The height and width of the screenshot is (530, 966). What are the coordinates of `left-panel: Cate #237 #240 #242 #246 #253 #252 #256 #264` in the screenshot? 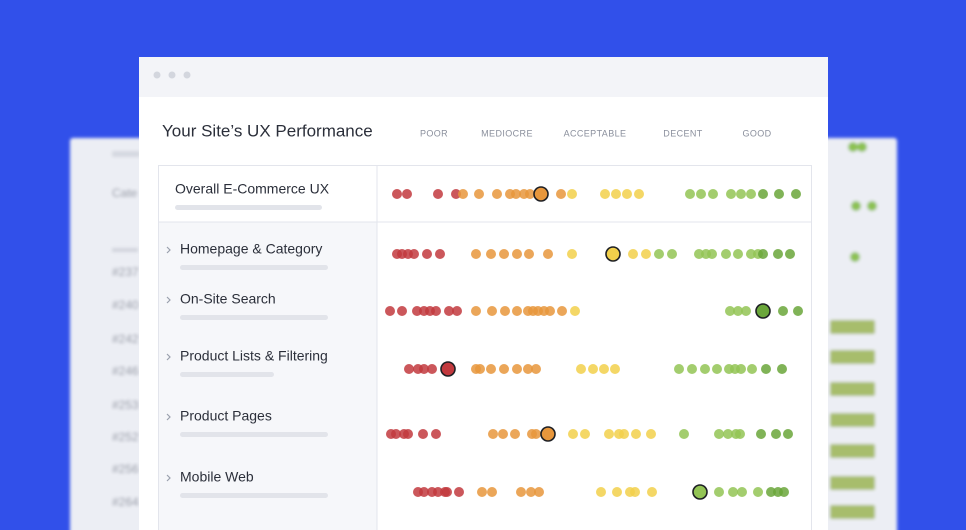 It's located at (110, 334).